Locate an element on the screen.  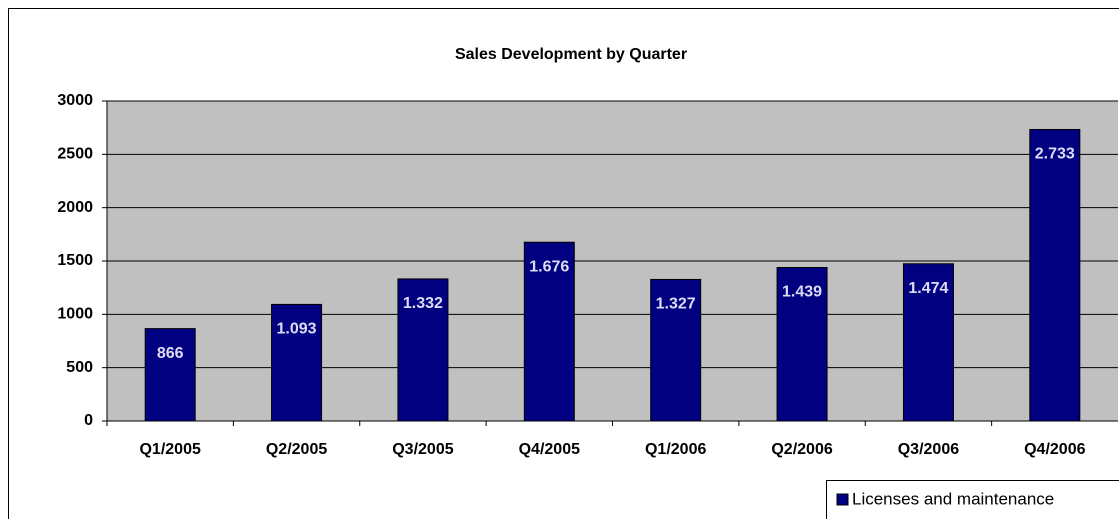
y-tick-label: 2500 is located at coordinates (75, 154).